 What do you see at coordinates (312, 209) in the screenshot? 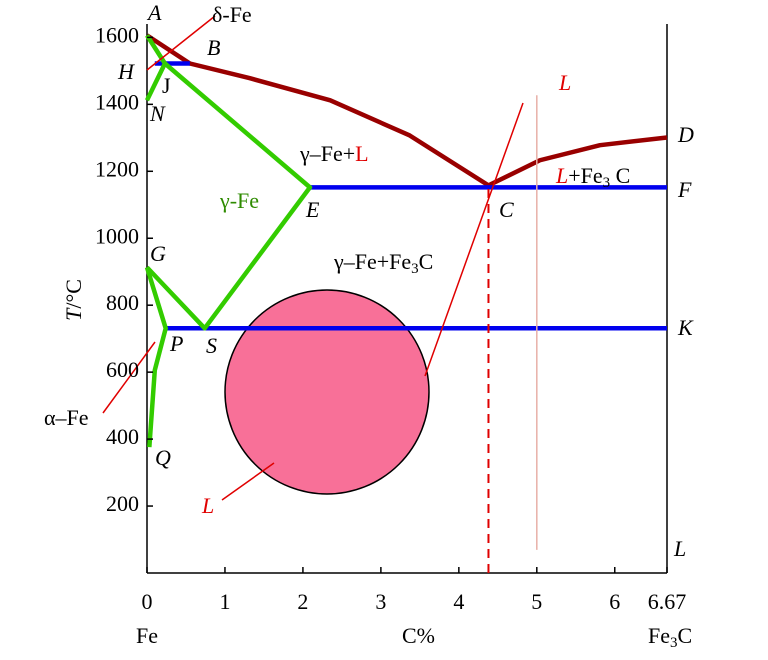
I see `point-label: E` at bounding box center [312, 209].